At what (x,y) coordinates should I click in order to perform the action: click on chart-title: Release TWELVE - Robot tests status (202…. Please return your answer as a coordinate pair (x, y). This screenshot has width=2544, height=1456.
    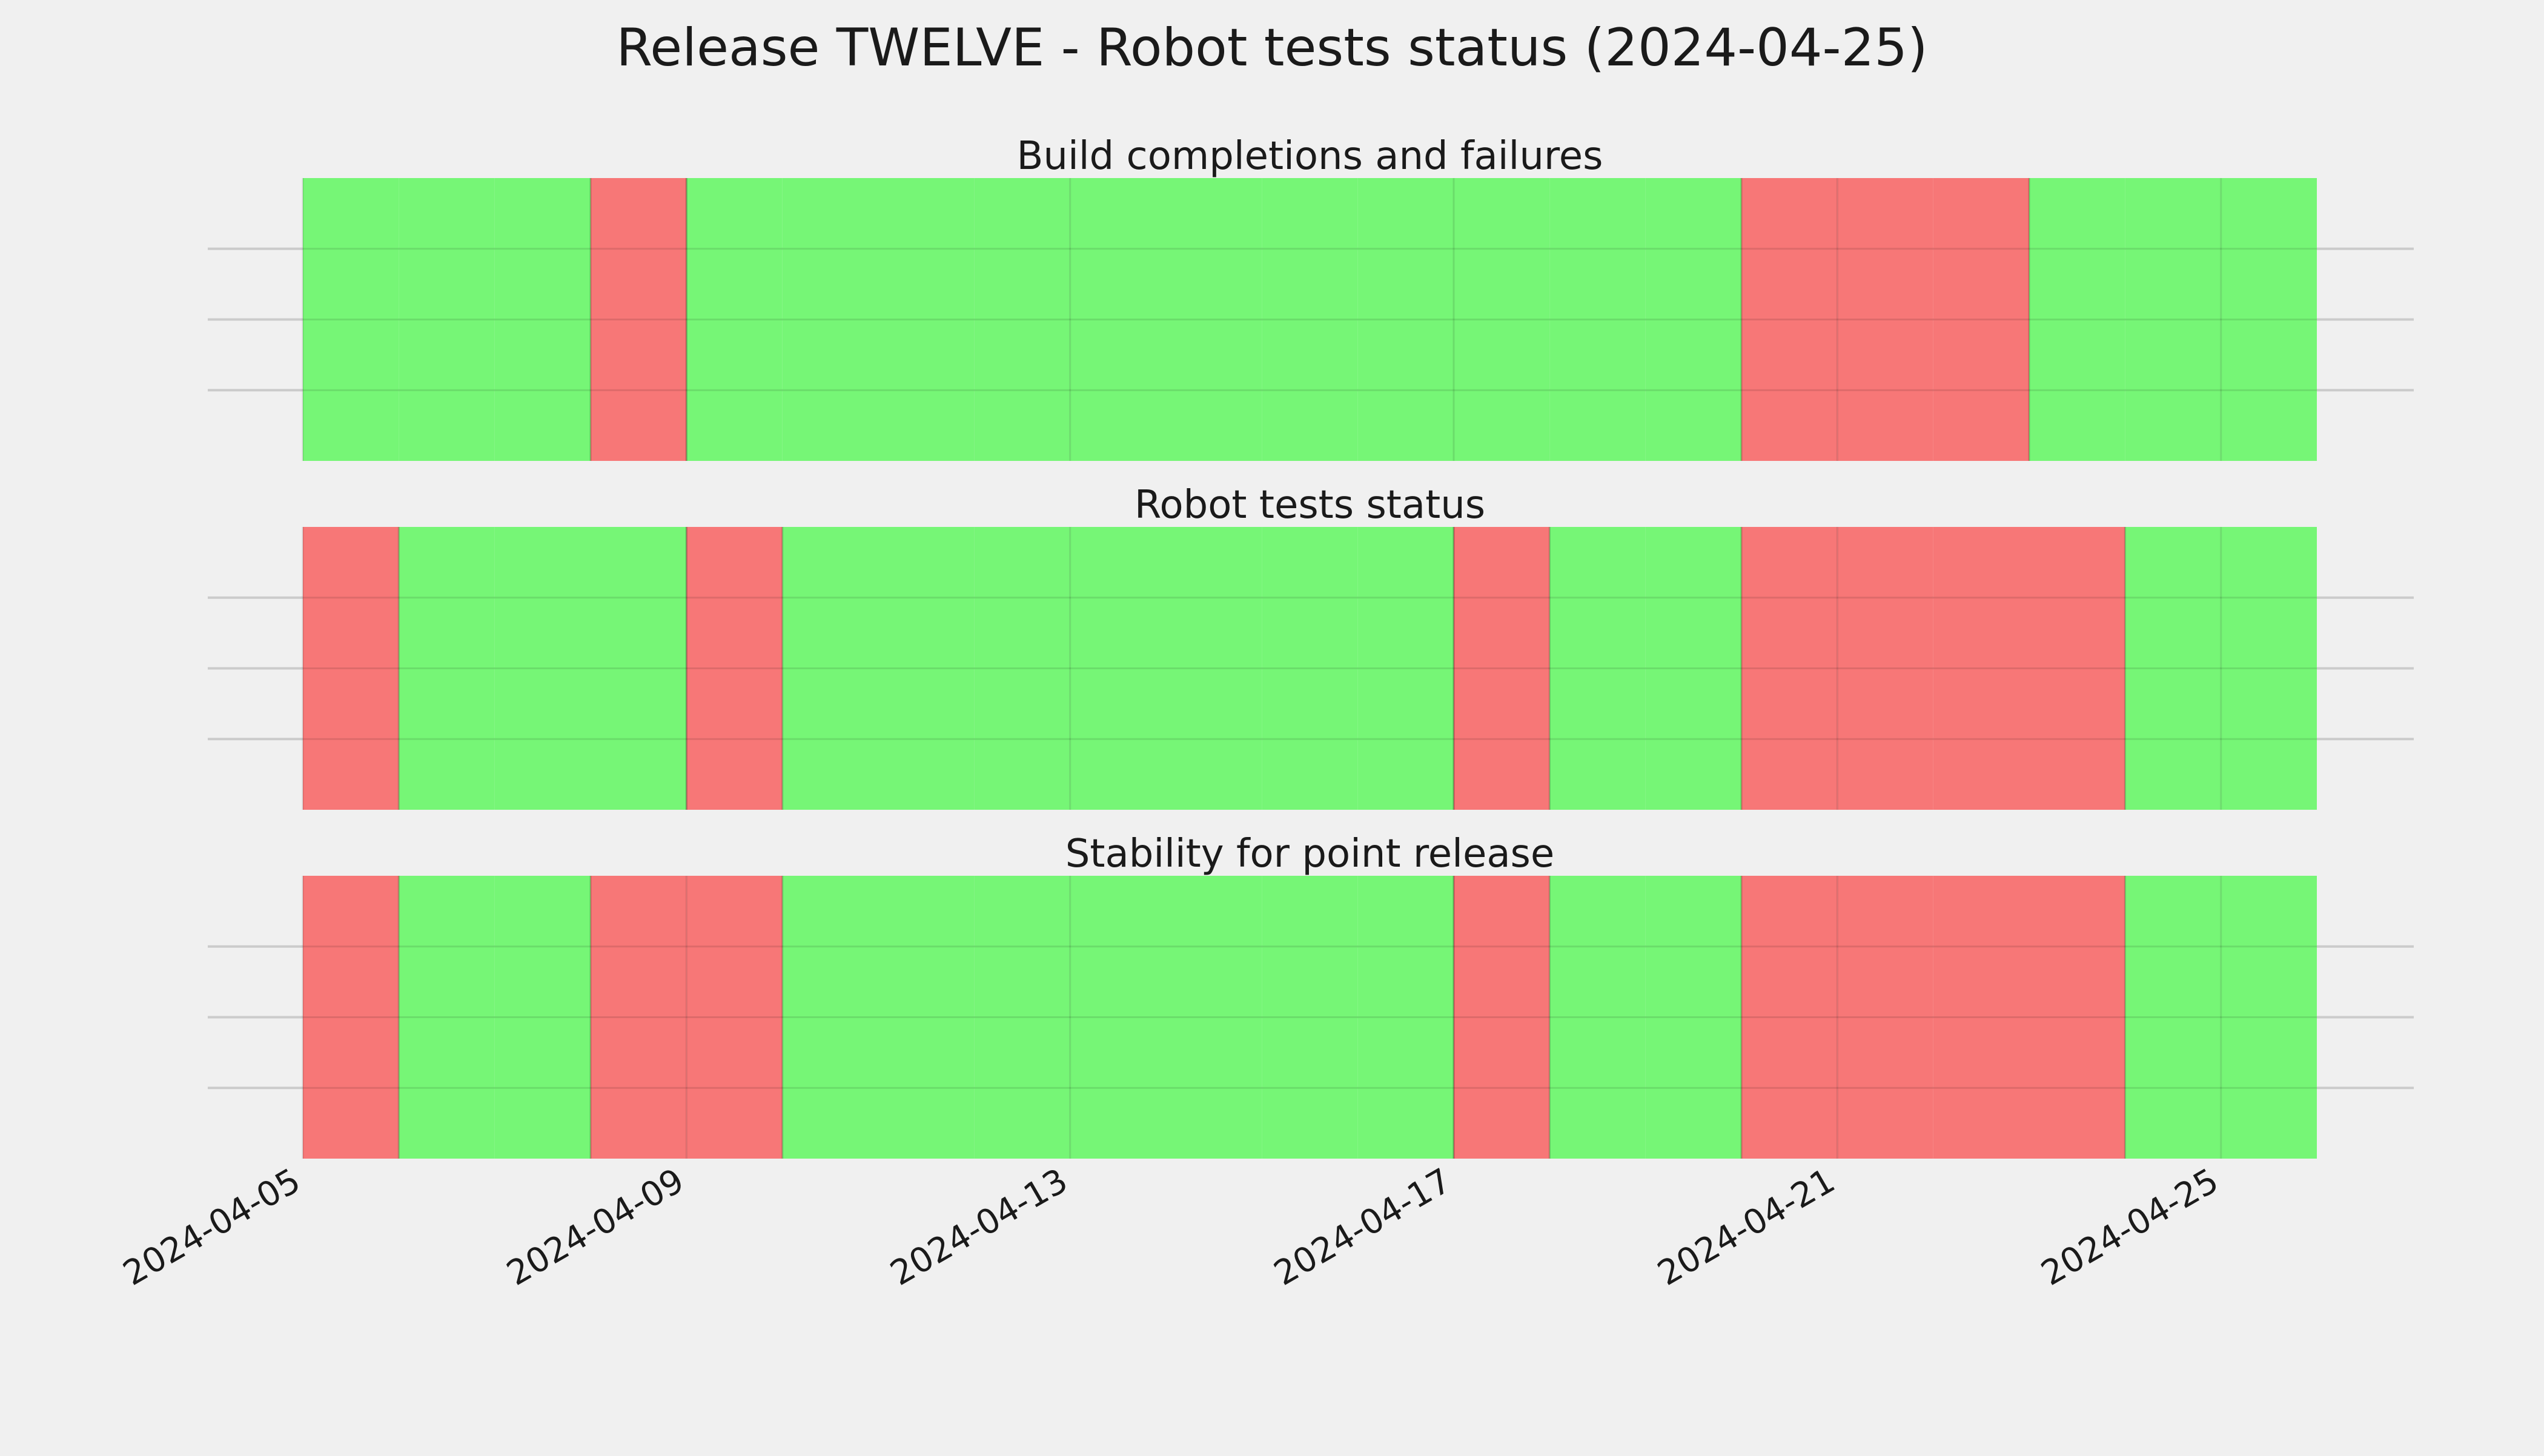
    Looking at the image, I should click on (1271, 48).